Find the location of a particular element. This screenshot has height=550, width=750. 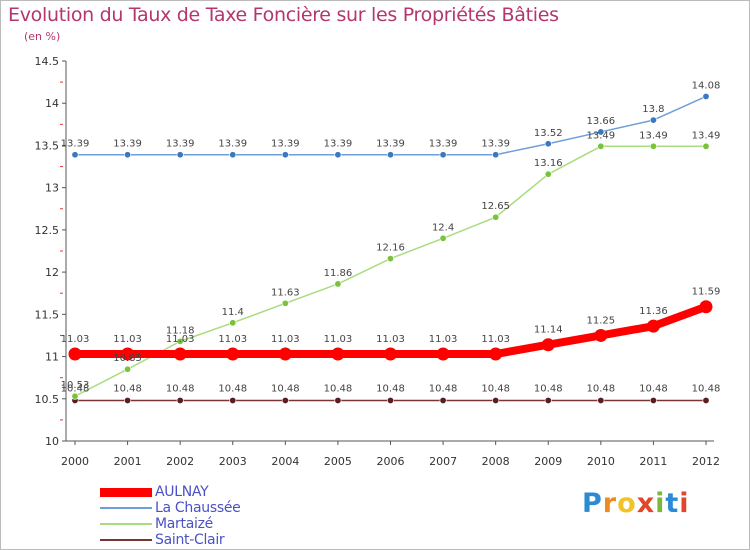

chart-unit-label: (en %) is located at coordinates (42, 36).